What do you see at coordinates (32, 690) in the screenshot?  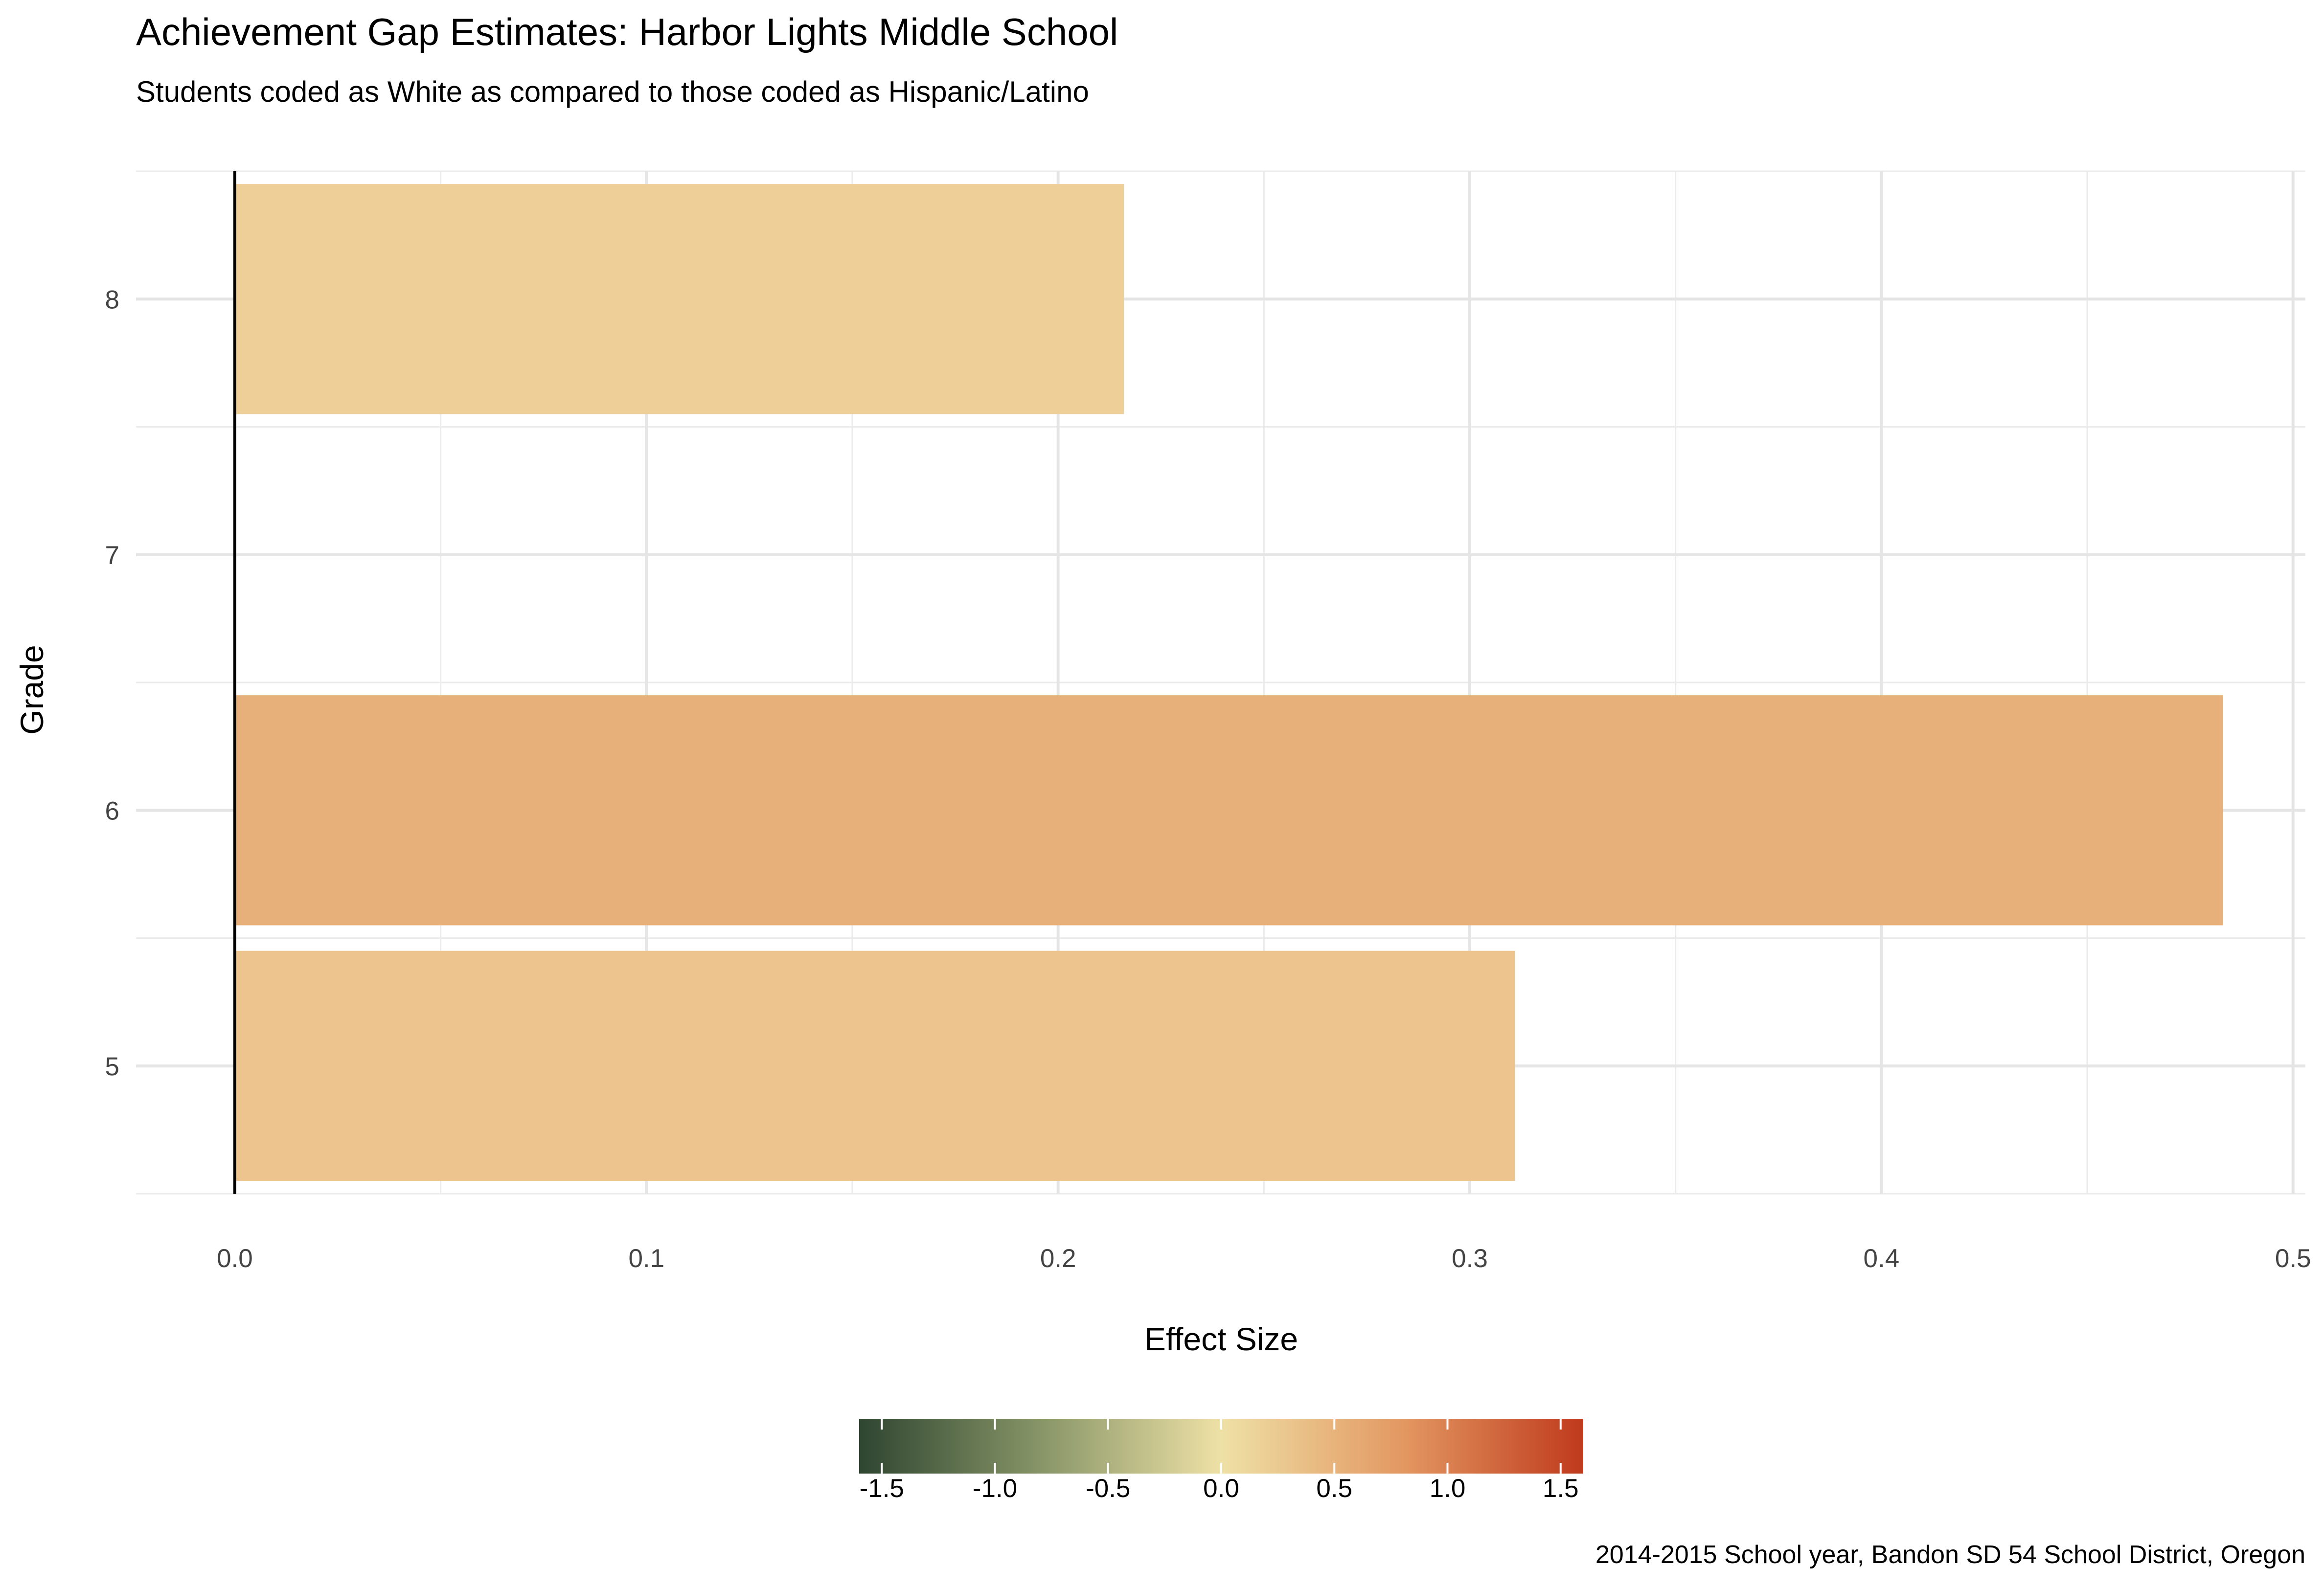 I see `y-axis-title: Grade` at bounding box center [32, 690].